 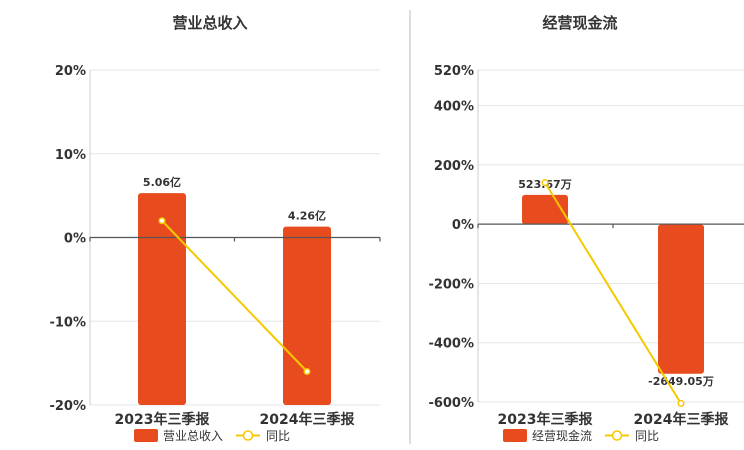 What do you see at coordinates (454, 71) in the screenshot?
I see `y-tick-label: 520%` at bounding box center [454, 71].